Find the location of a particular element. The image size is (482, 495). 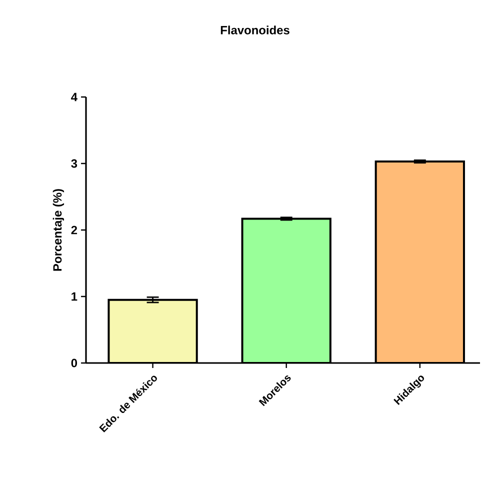

y-axis-title: Porcentaje (%) is located at coordinates (58, 230).